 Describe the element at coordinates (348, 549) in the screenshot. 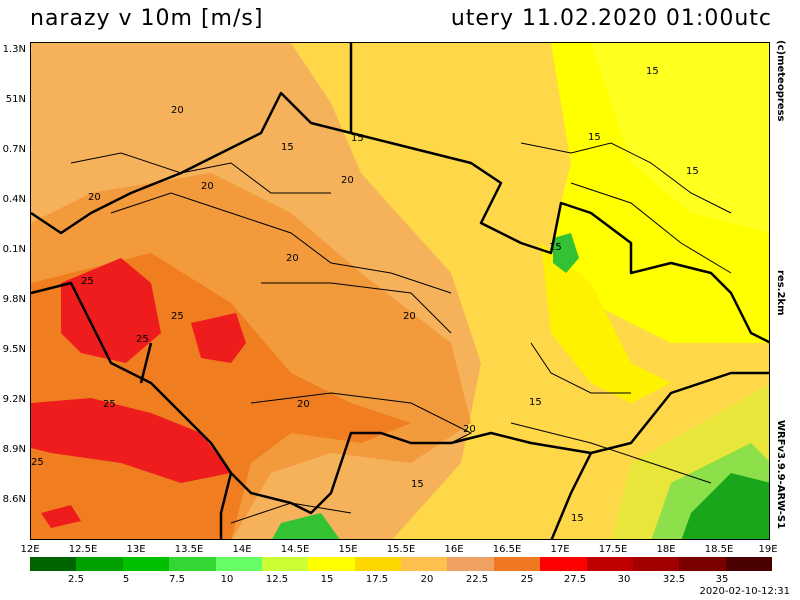

I see `lon-label: 15E` at that location.